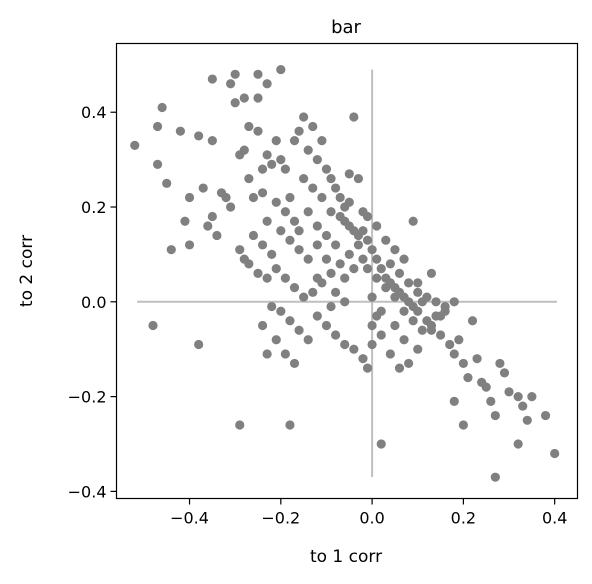 This screenshot has width=592, height=584. Describe the element at coordinates (87, 491) in the screenshot. I see `y-tick-label: −0.4` at that location.